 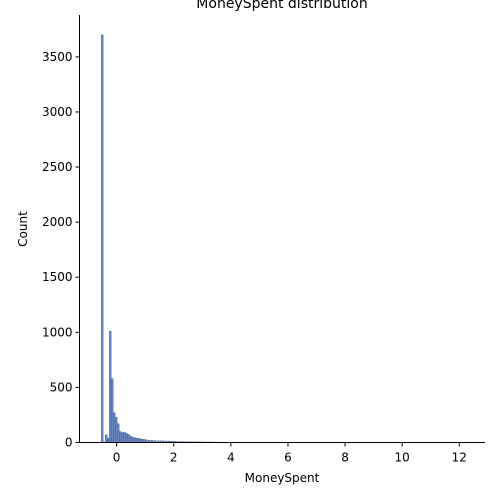 What do you see at coordinates (282, 478) in the screenshot?
I see `x-axis-label: MoneySpent` at bounding box center [282, 478].